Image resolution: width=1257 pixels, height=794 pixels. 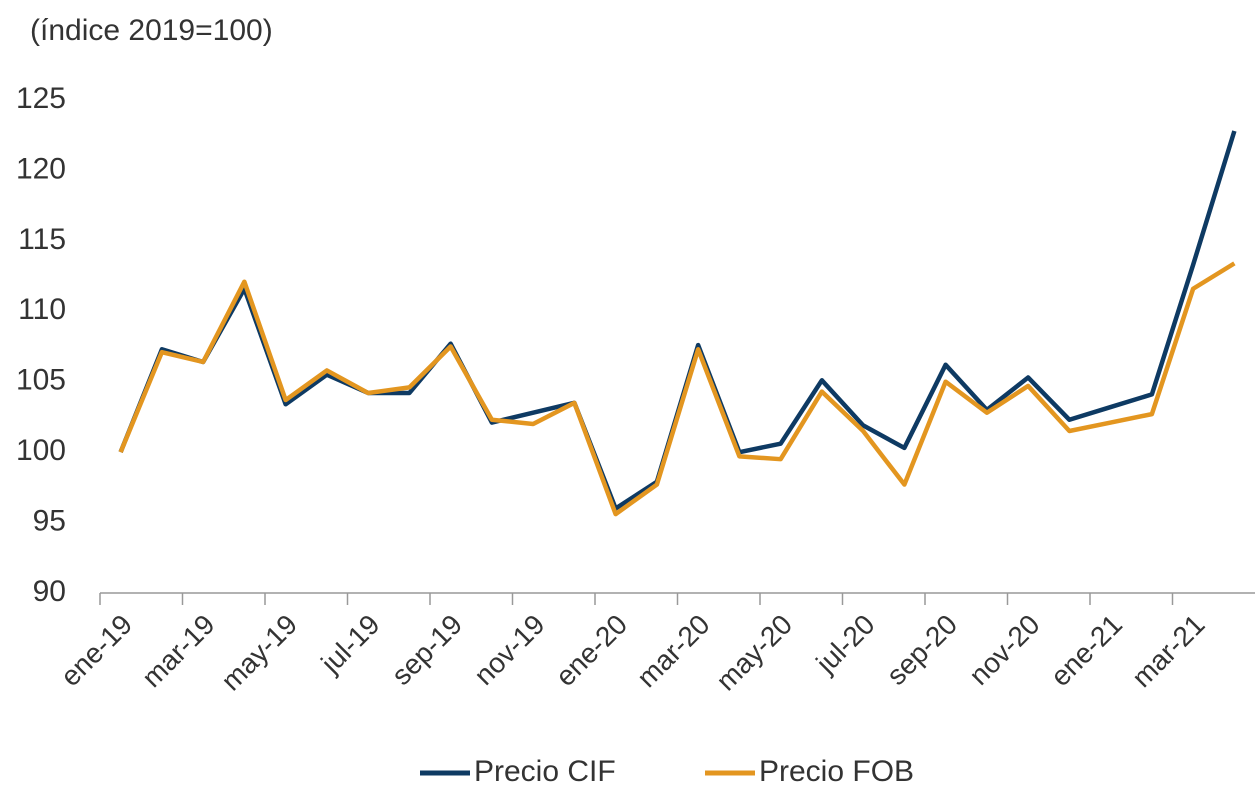 What do you see at coordinates (1168, 651) in the screenshot?
I see `x-tick-label: mar-21` at bounding box center [1168, 651].